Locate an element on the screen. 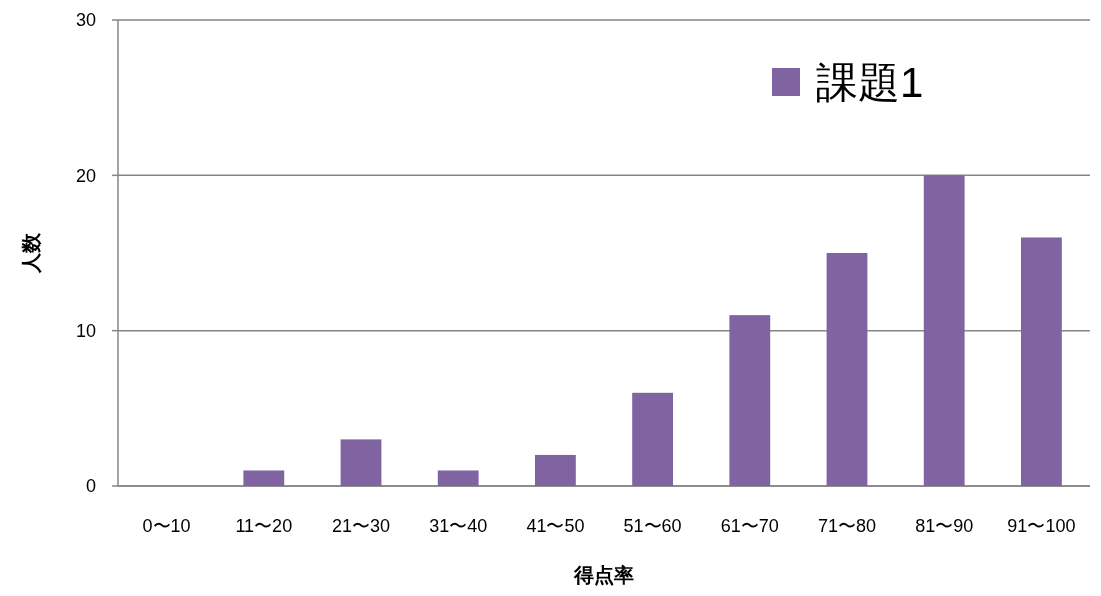 This screenshot has width=1101, height=596. x-tick-label: 41〜50 is located at coordinates (555, 526).